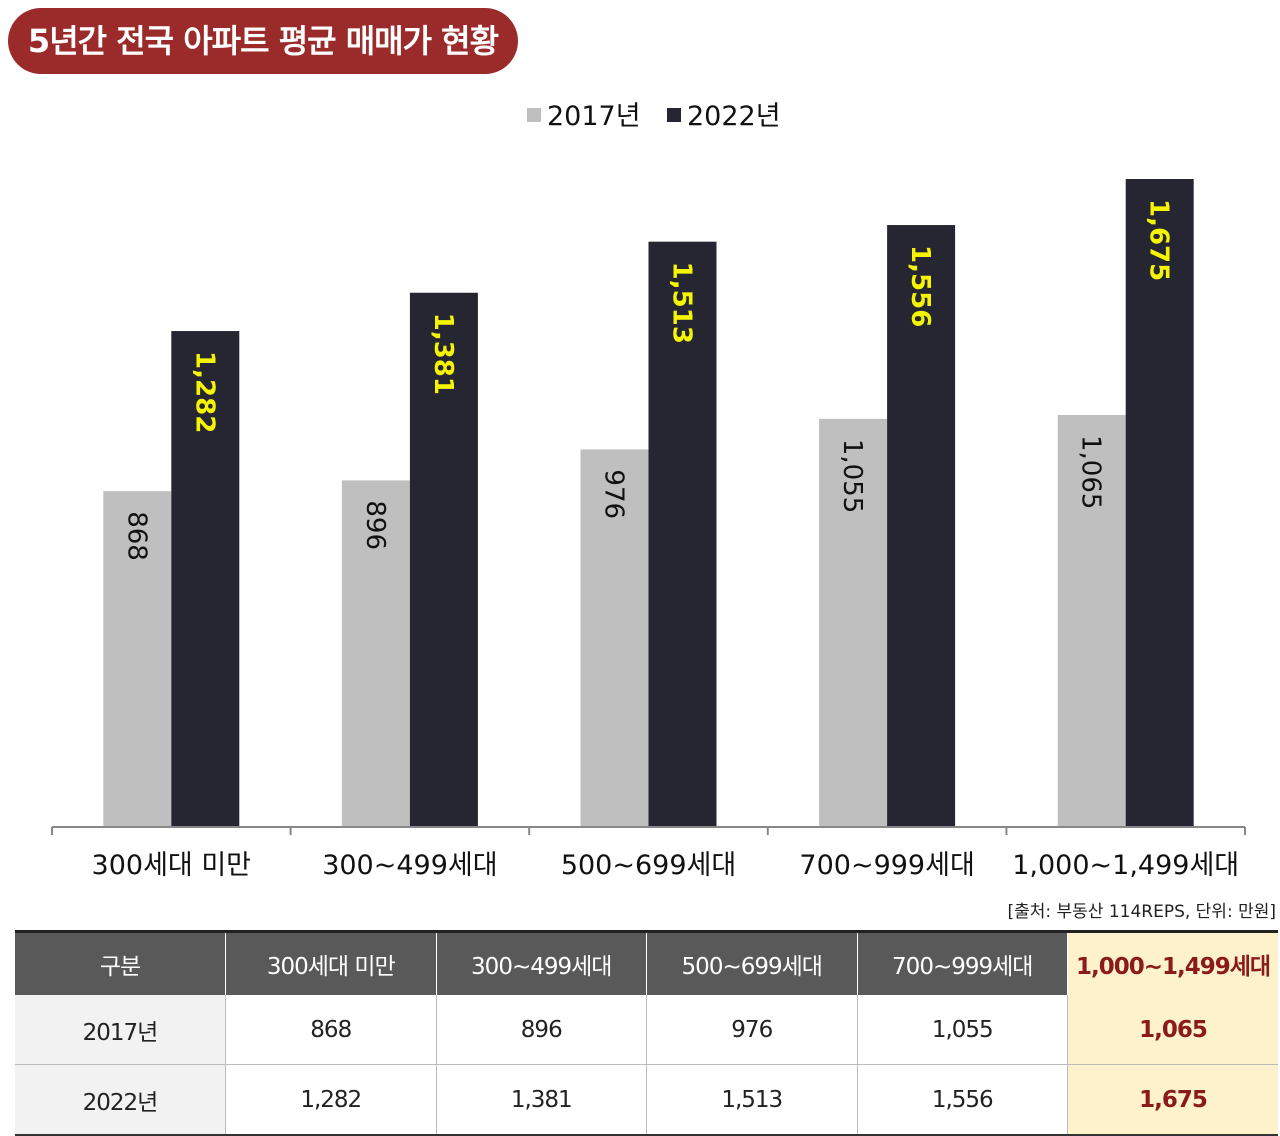  I want to click on legend-label: 2017년, so click(594, 116).